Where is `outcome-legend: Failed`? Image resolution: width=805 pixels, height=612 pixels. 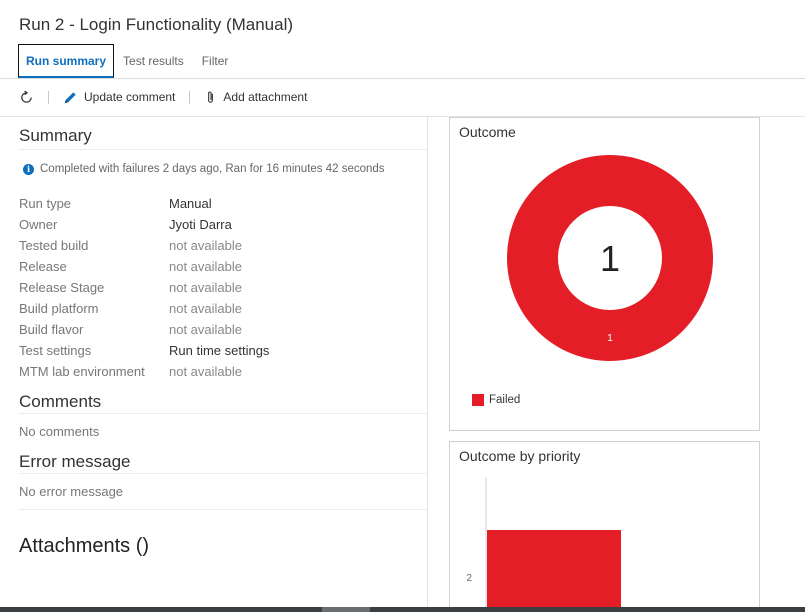
outcome-legend: Failed is located at coordinates (496, 400).